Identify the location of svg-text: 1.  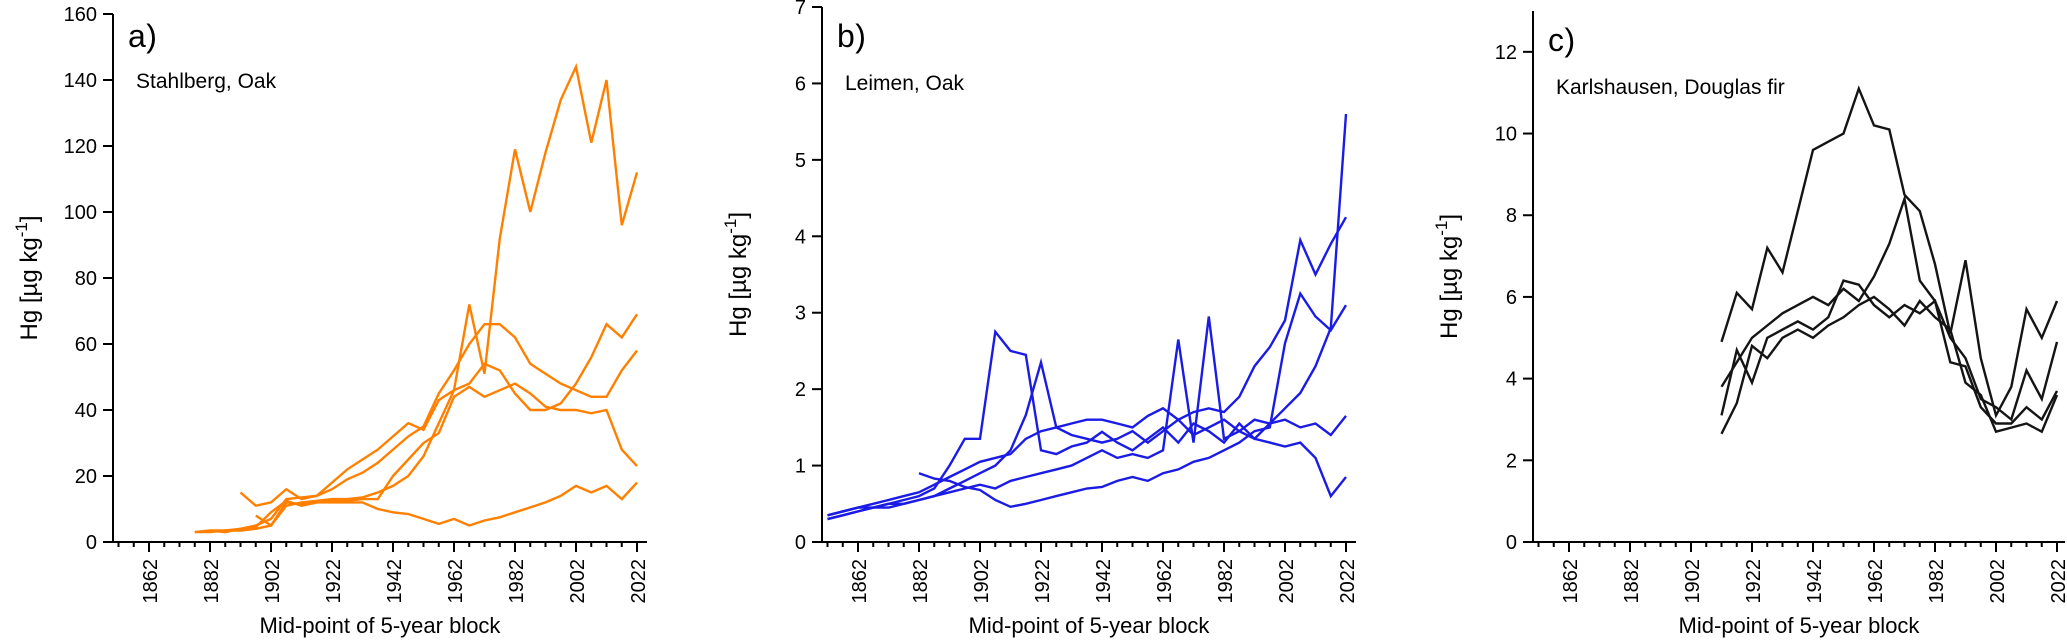
(800, 467).